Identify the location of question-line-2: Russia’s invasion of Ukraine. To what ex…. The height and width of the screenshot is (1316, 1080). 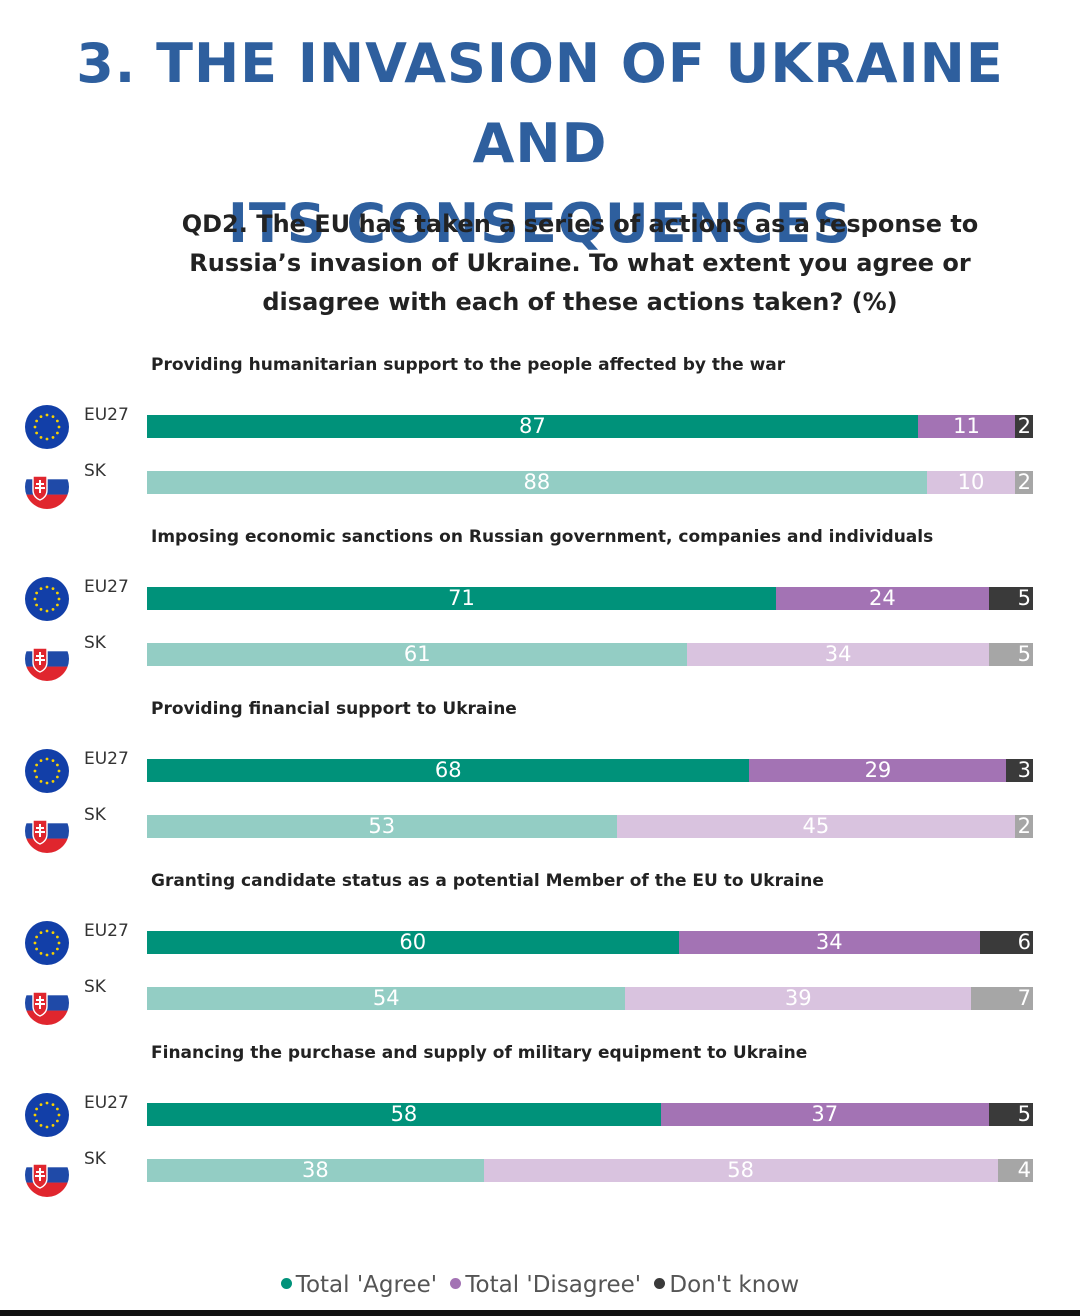
(580, 263).